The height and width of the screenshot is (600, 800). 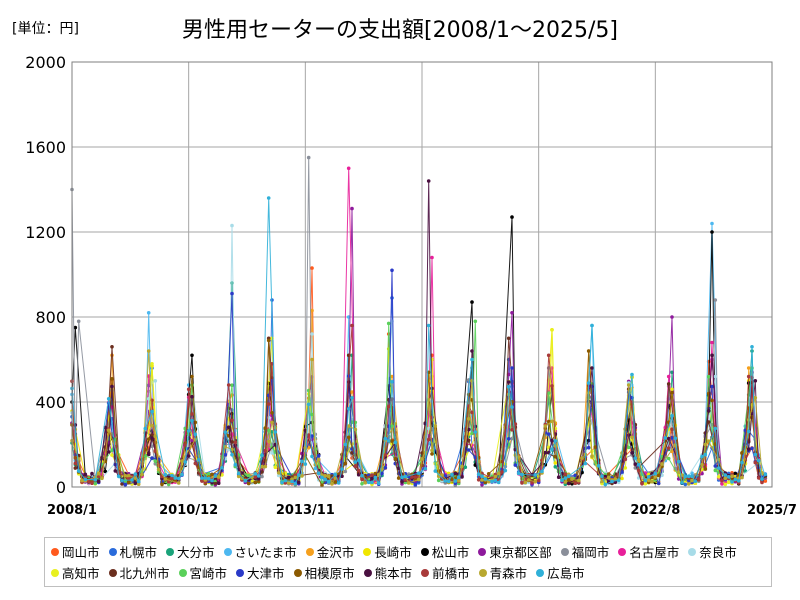 I want to click on legend-label: 青森市, so click(x=508, y=573).